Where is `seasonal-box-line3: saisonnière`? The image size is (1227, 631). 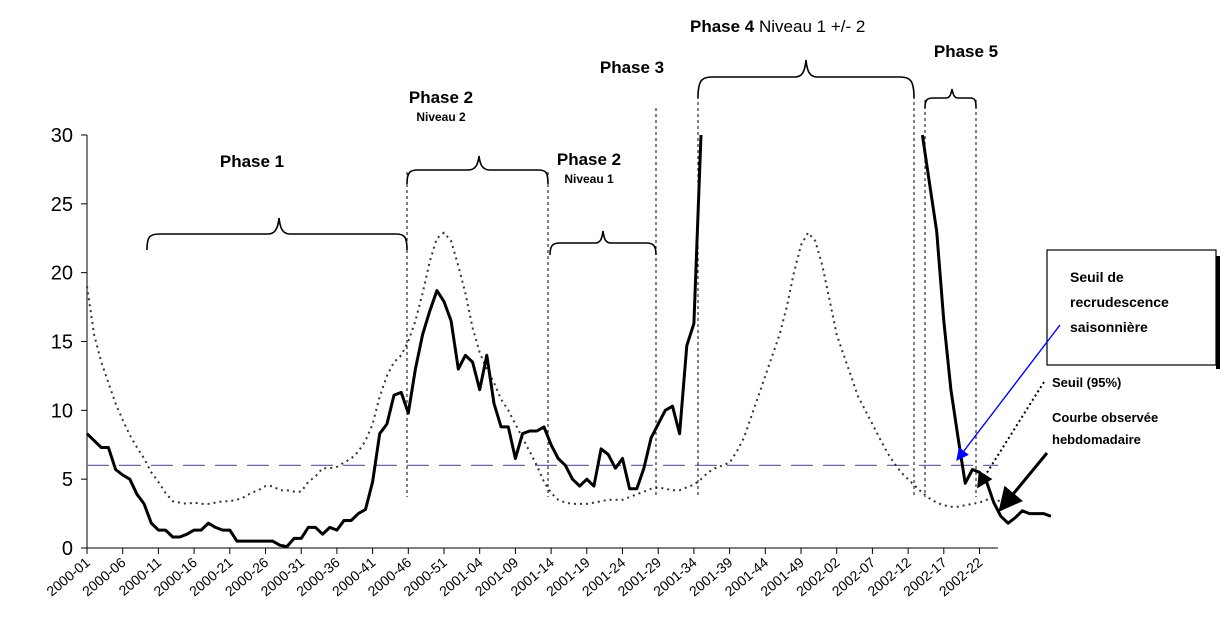
seasonal-box-line3: saisonnière is located at coordinates (1109, 327).